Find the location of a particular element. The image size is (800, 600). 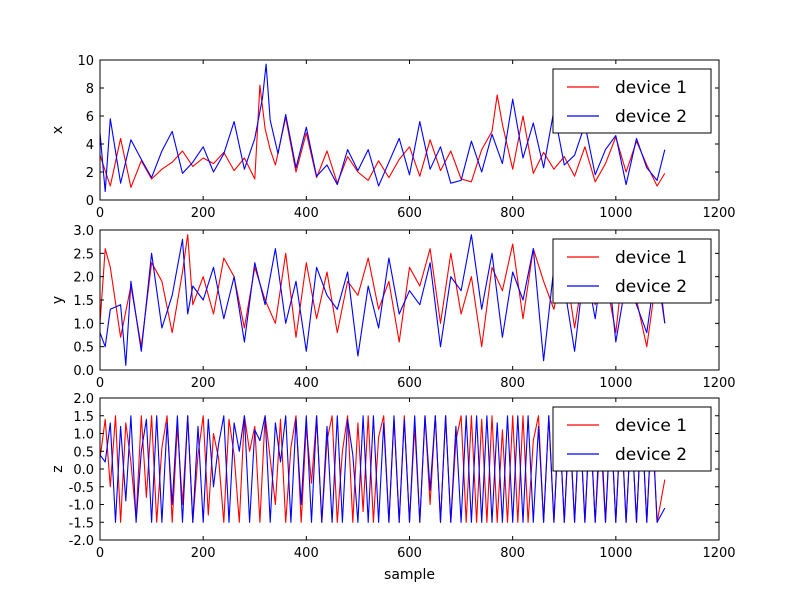

y-tick-label: -2.0 is located at coordinates (81, 541).